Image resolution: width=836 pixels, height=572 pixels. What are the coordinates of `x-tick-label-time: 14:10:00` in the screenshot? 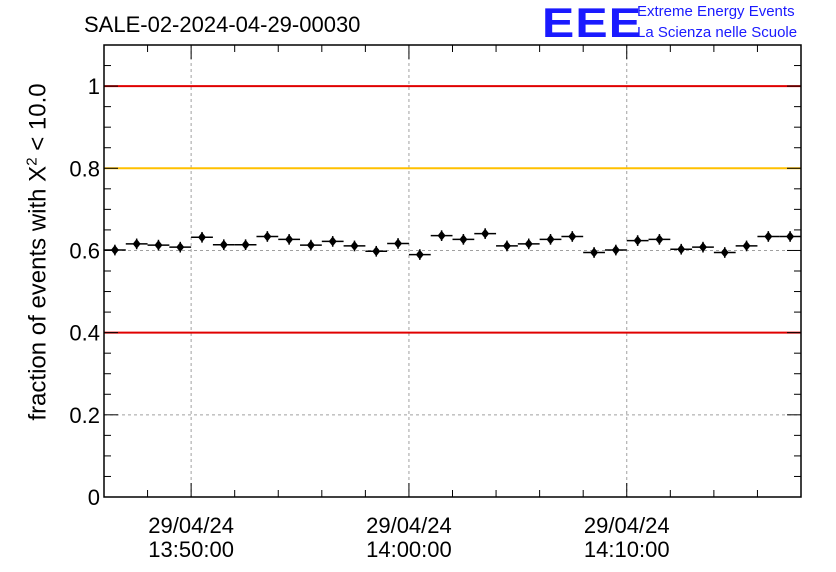 It's located at (627, 549).